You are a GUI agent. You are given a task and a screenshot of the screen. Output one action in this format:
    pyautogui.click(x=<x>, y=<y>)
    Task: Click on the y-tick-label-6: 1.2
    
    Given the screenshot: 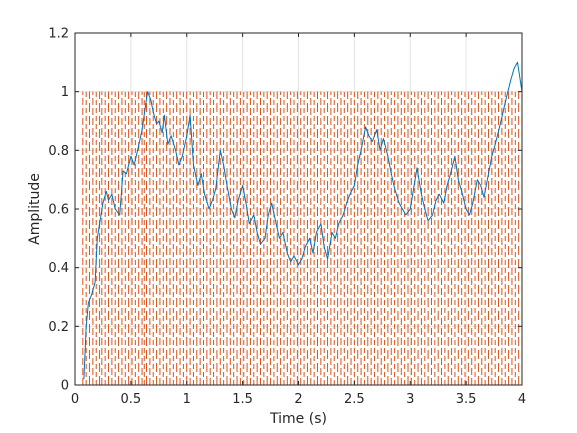 What is the action you would take?
    pyautogui.click(x=58, y=34)
    